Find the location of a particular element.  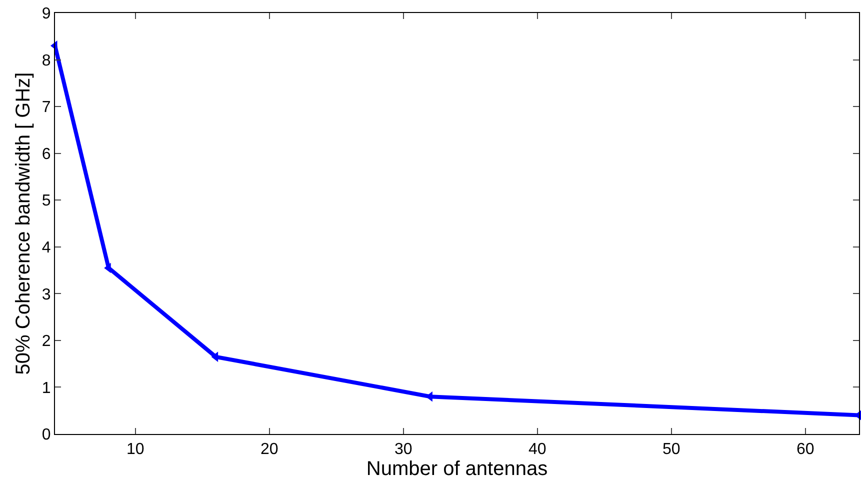

x-tick-label: 10 is located at coordinates (135, 449).